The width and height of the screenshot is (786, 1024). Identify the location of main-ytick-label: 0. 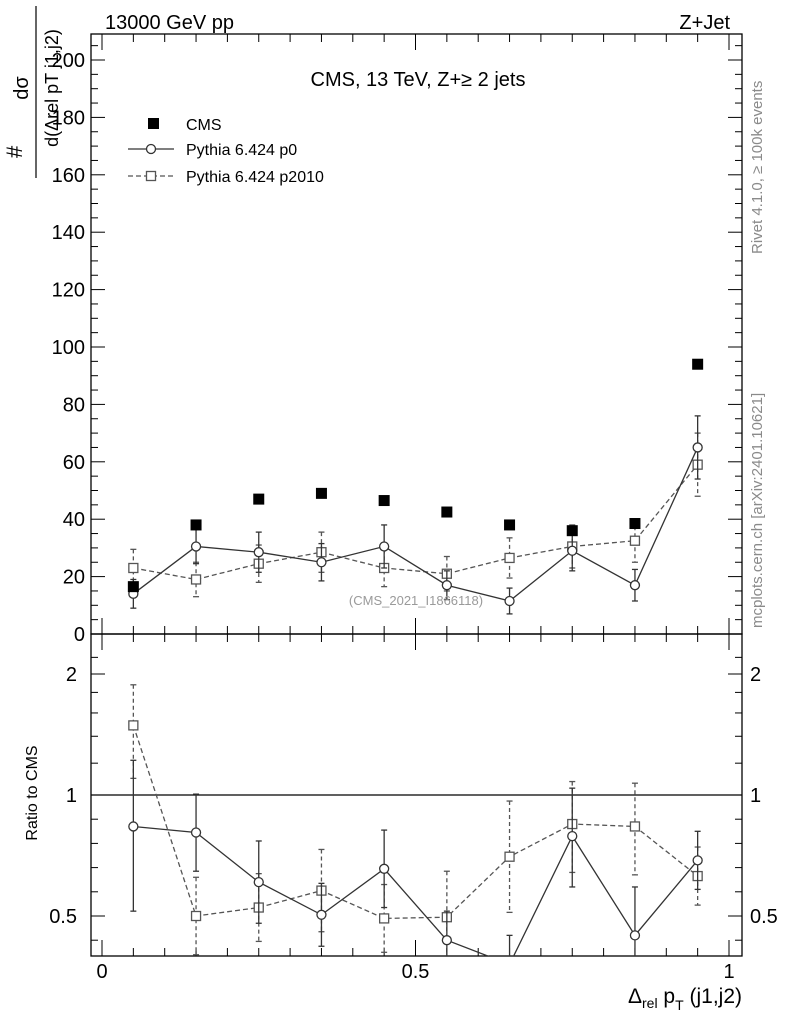
(79, 635).